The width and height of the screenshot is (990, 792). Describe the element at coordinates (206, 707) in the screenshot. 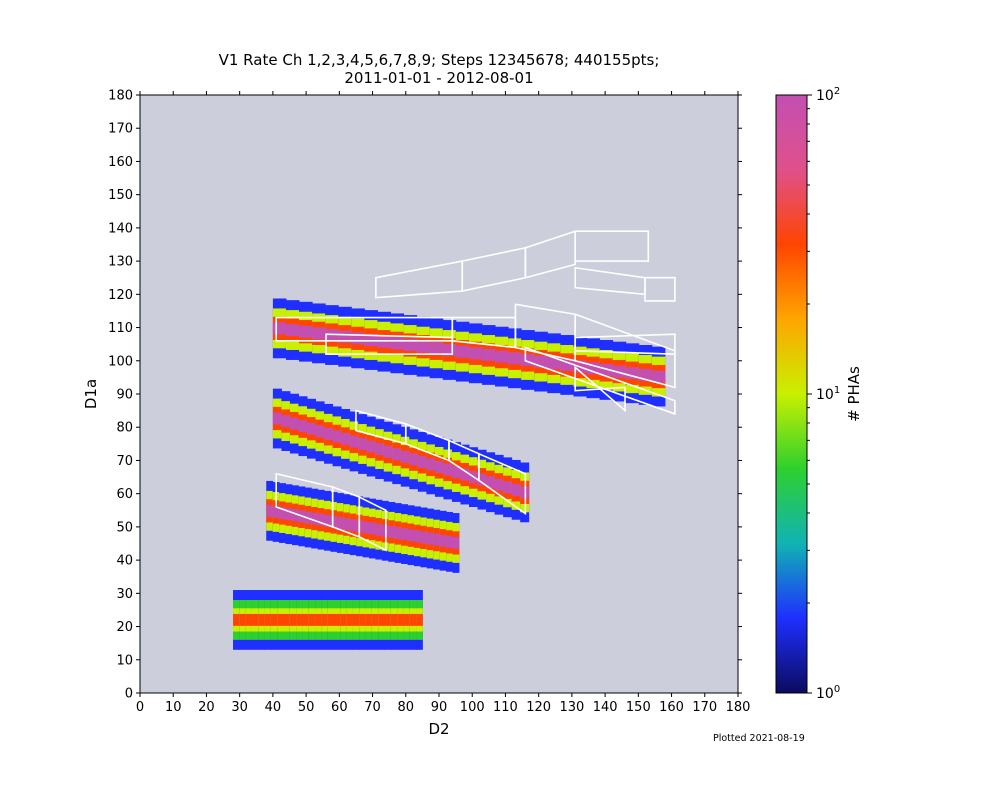

I see `x-tick-label: 20` at that location.